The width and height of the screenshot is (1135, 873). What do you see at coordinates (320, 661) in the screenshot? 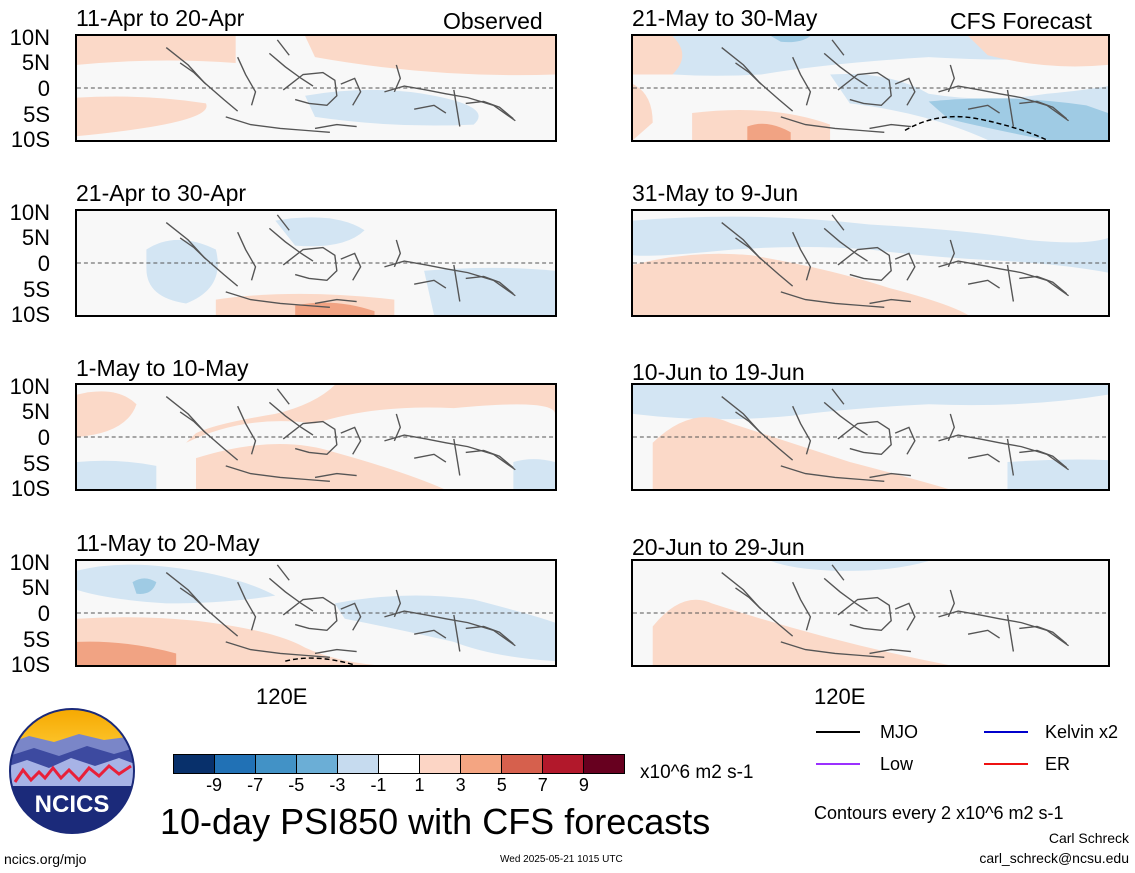
I see `mjo-contour` at bounding box center [320, 661].